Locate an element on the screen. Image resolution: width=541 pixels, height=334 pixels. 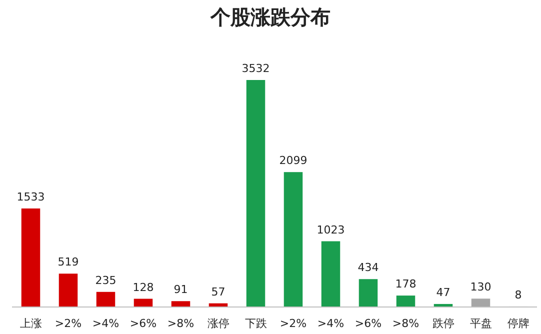
data-label: 128 is located at coordinates (143, 287).